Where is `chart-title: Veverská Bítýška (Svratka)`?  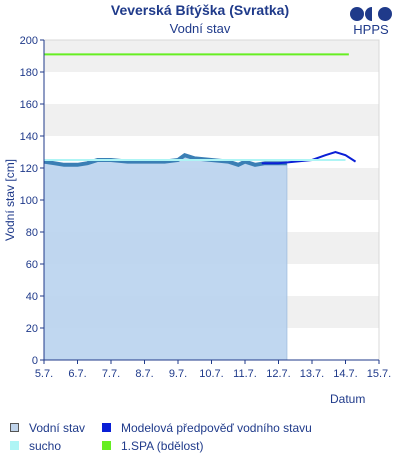
chart-title: Veverská Bítýška (Svratka) is located at coordinates (200, 10).